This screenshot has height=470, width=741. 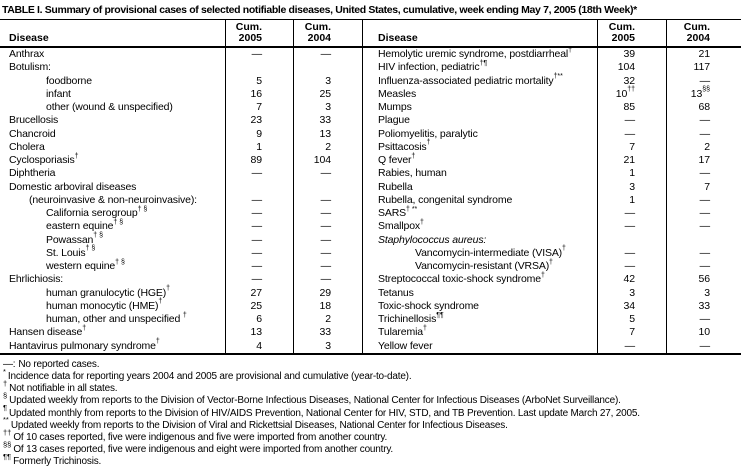 I want to click on disease-label: Rubella, so click(x=395, y=186).